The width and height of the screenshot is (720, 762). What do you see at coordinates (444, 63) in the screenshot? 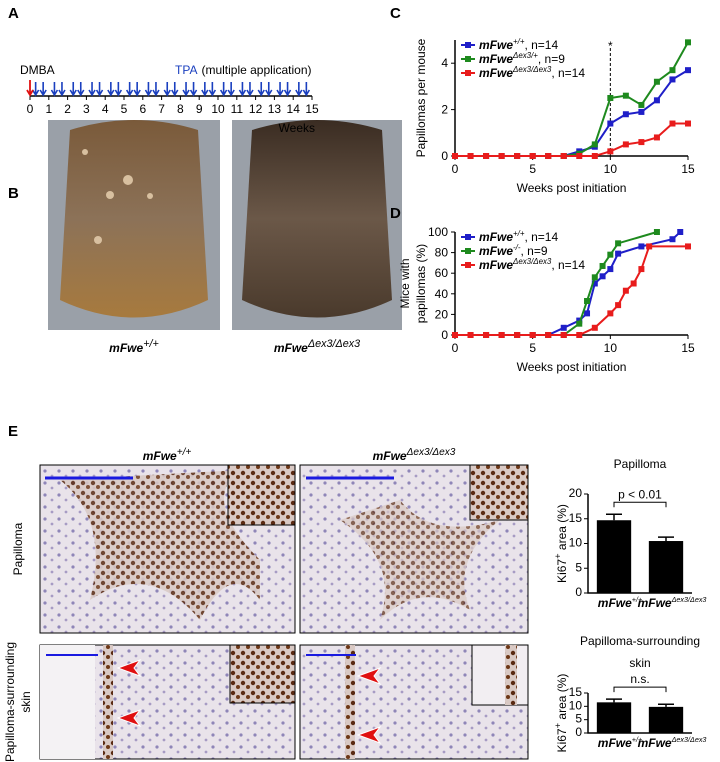
I see `y-tick-label: 4` at bounding box center [444, 63].